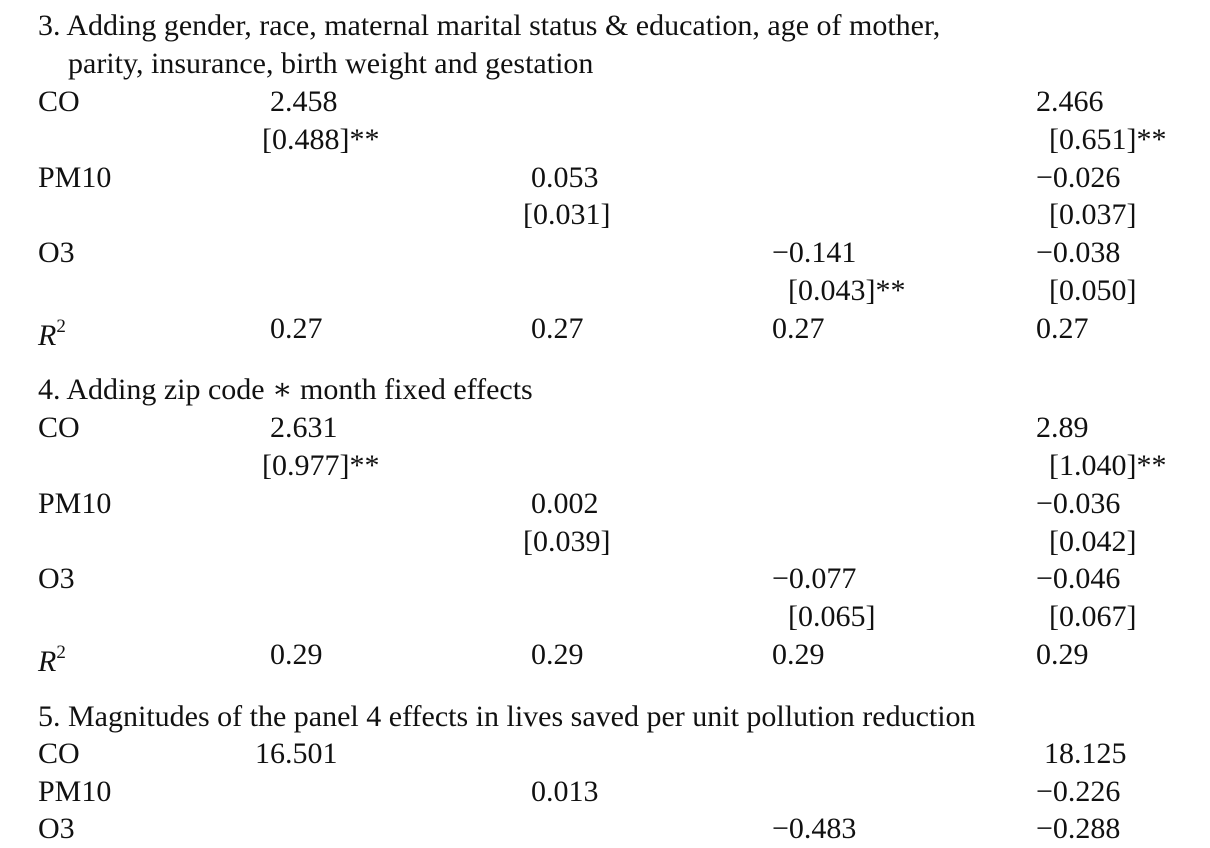 This screenshot has width=1210, height=848. What do you see at coordinates (296, 753) in the screenshot?
I see `magnitude-co-col1: 16.501` at bounding box center [296, 753].